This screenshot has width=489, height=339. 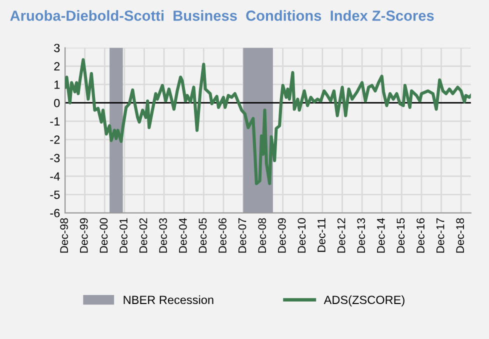 I want to click on y-tick-label: -5, so click(x=55, y=194).